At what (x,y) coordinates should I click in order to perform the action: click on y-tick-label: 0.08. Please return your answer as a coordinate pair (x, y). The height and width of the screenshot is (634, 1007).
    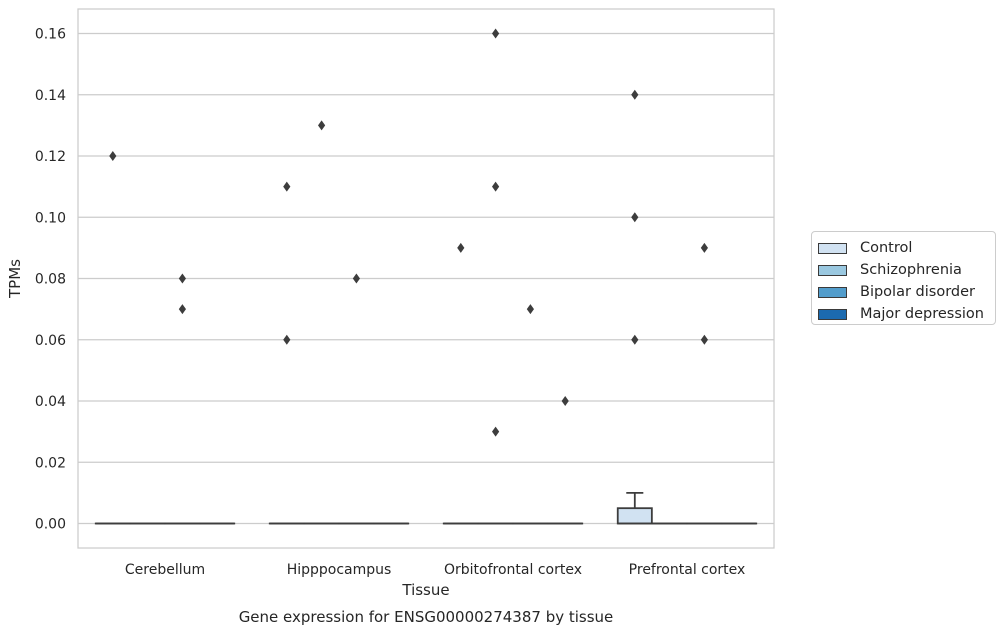
    Looking at the image, I should click on (50, 280).